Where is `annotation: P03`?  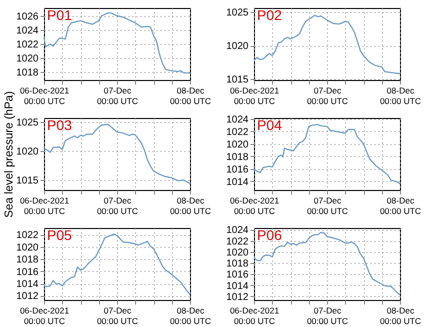 annotation: P03 is located at coordinates (59, 125).